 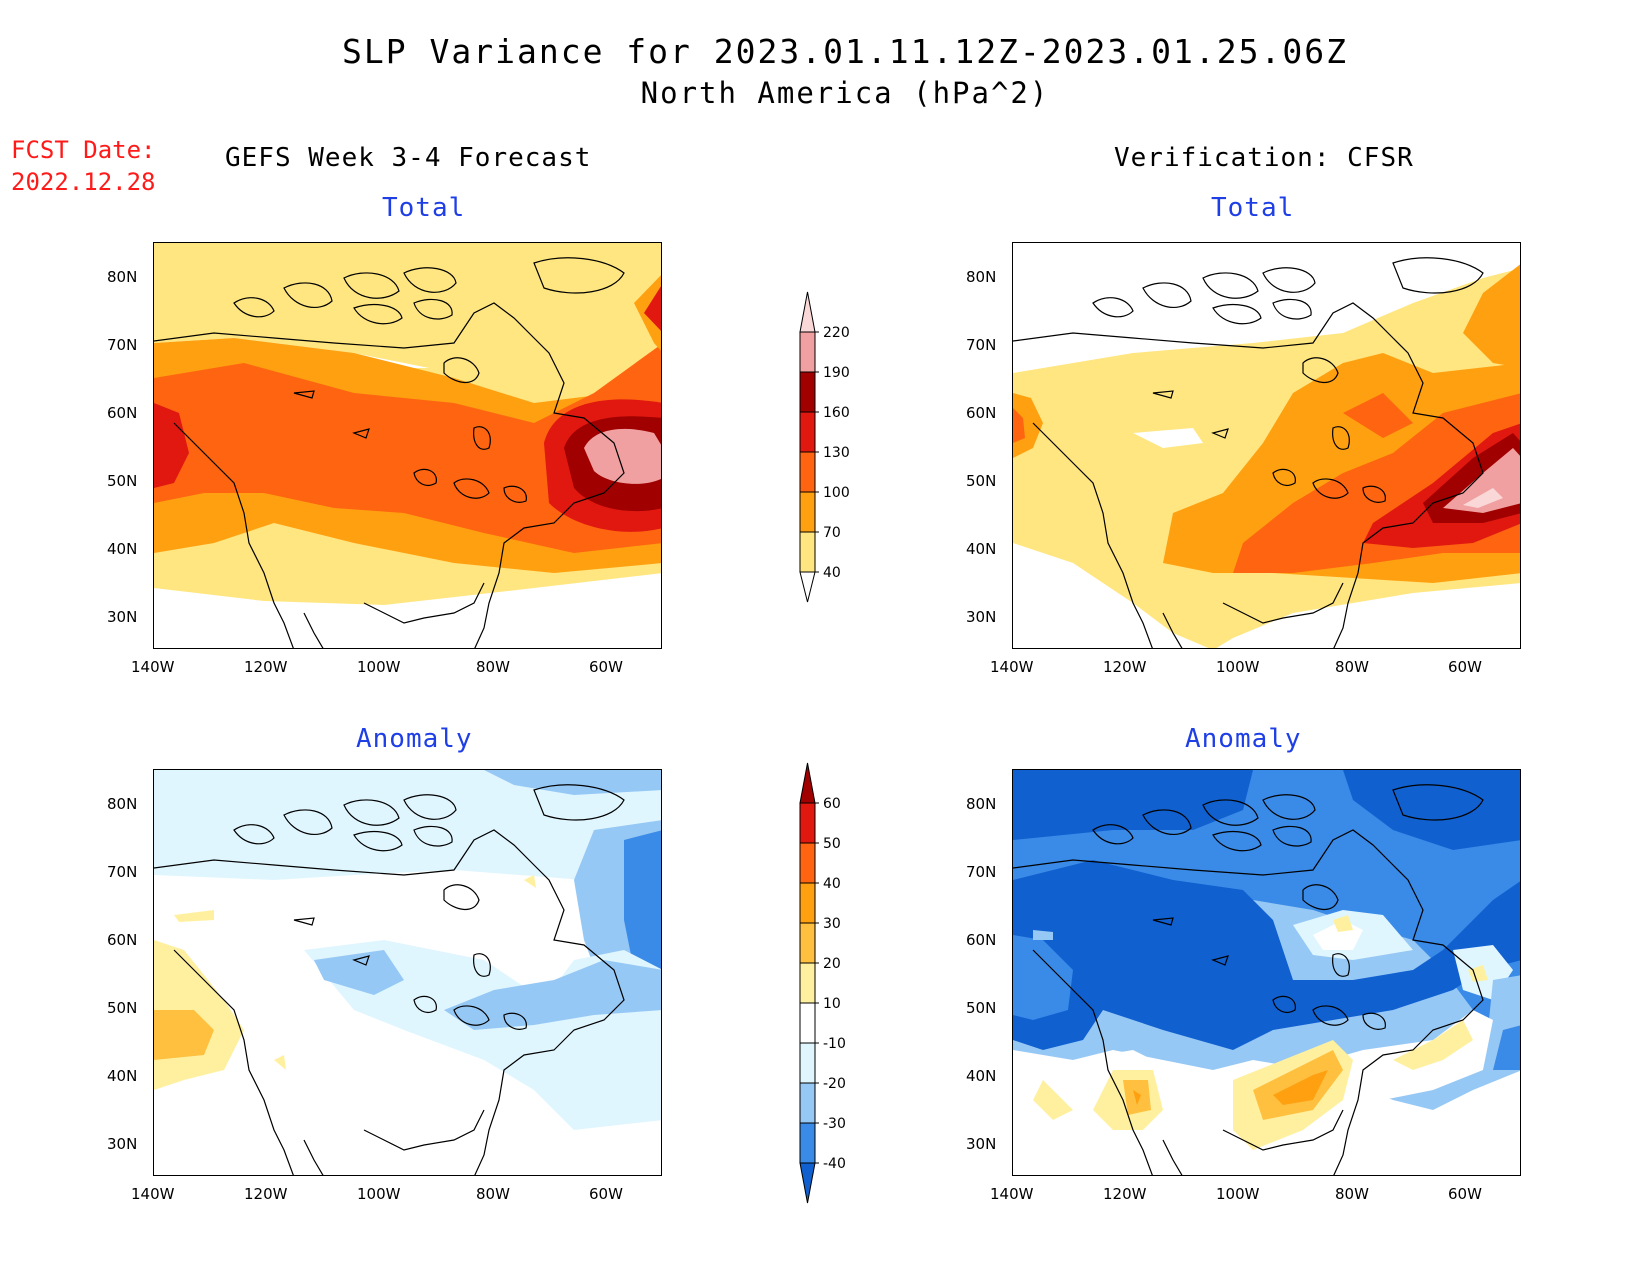 What do you see at coordinates (834, 1124) in the screenshot?
I see `colorbar-anomaly-label: -30` at bounding box center [834, 1124].